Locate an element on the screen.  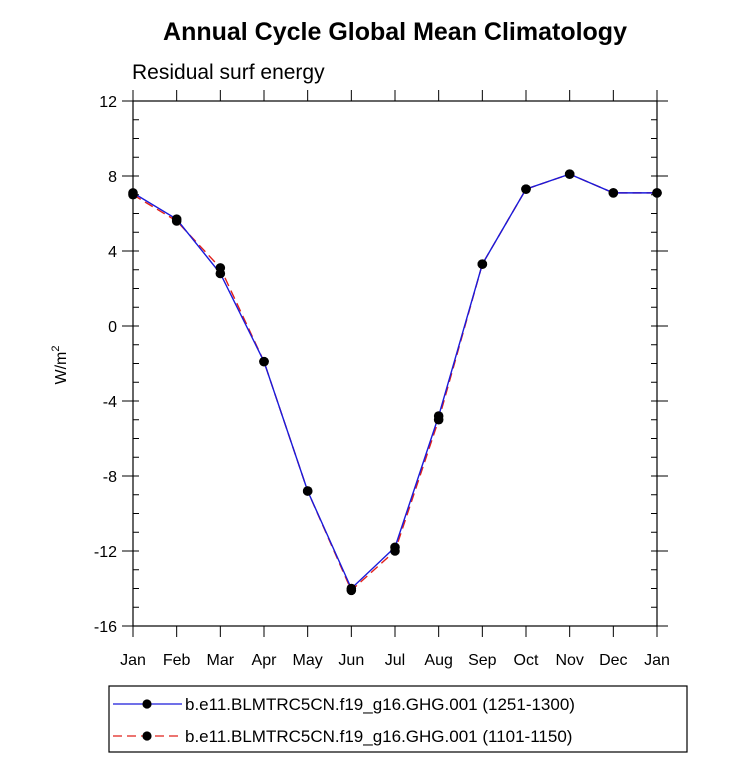
x-tick-label: May is located at coordinates (308, 660).